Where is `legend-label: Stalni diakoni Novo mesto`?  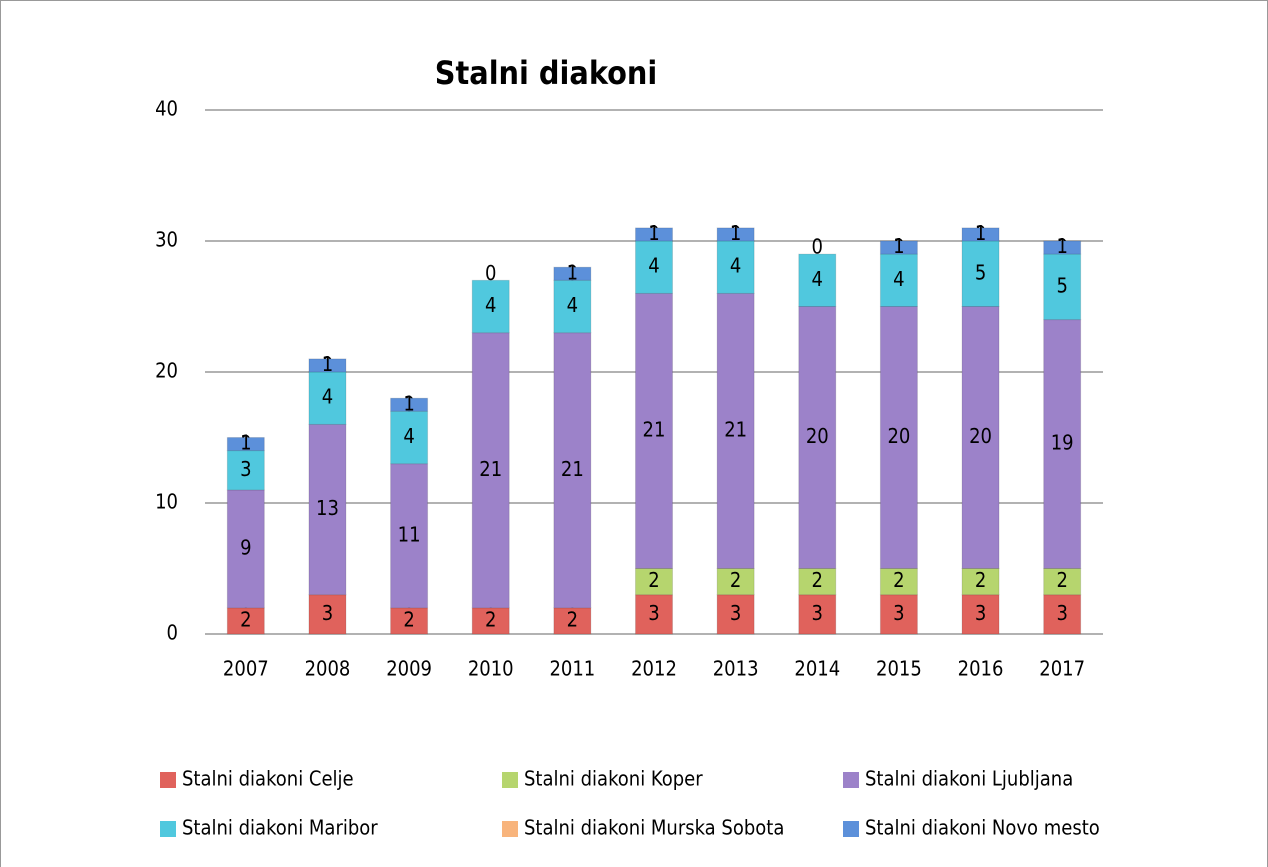
legend-label: Stalni diakoni Novo mesto is located at coordinates (982, 828).